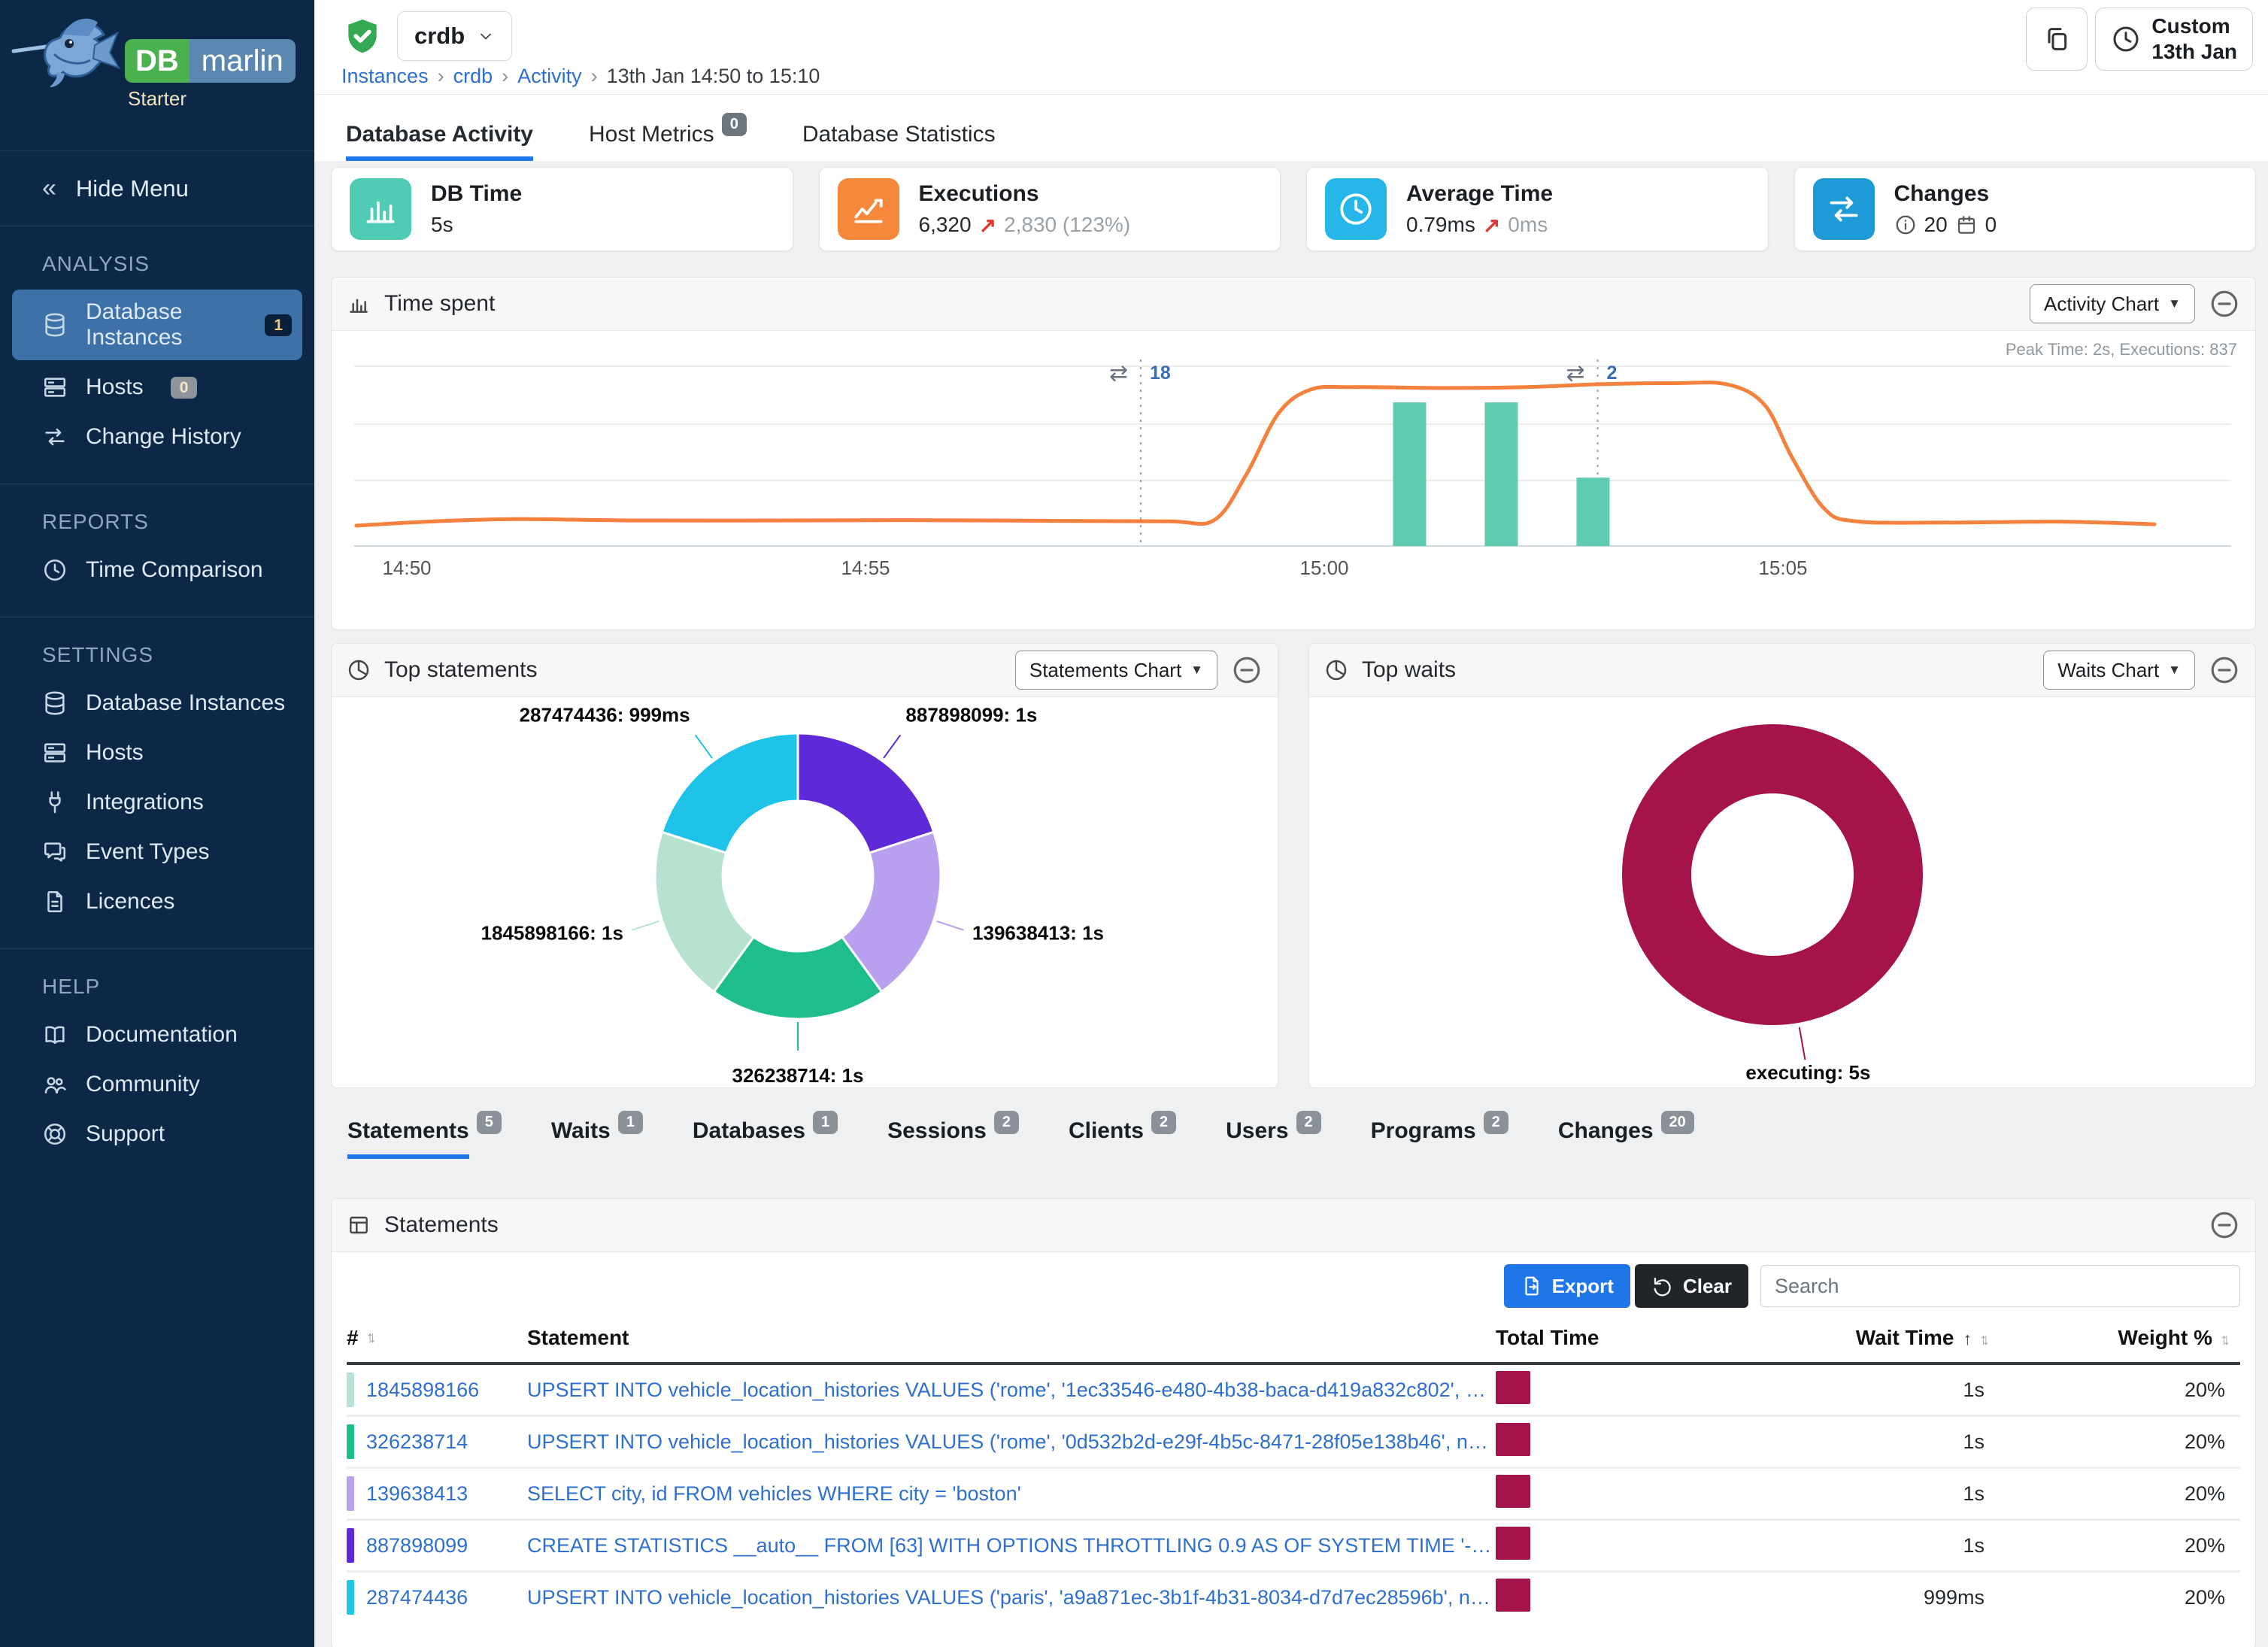 Image resolution: width=2268 pixels, height=1647 pixels. I want to click on pie-chart-icon, so click(1336, 670).